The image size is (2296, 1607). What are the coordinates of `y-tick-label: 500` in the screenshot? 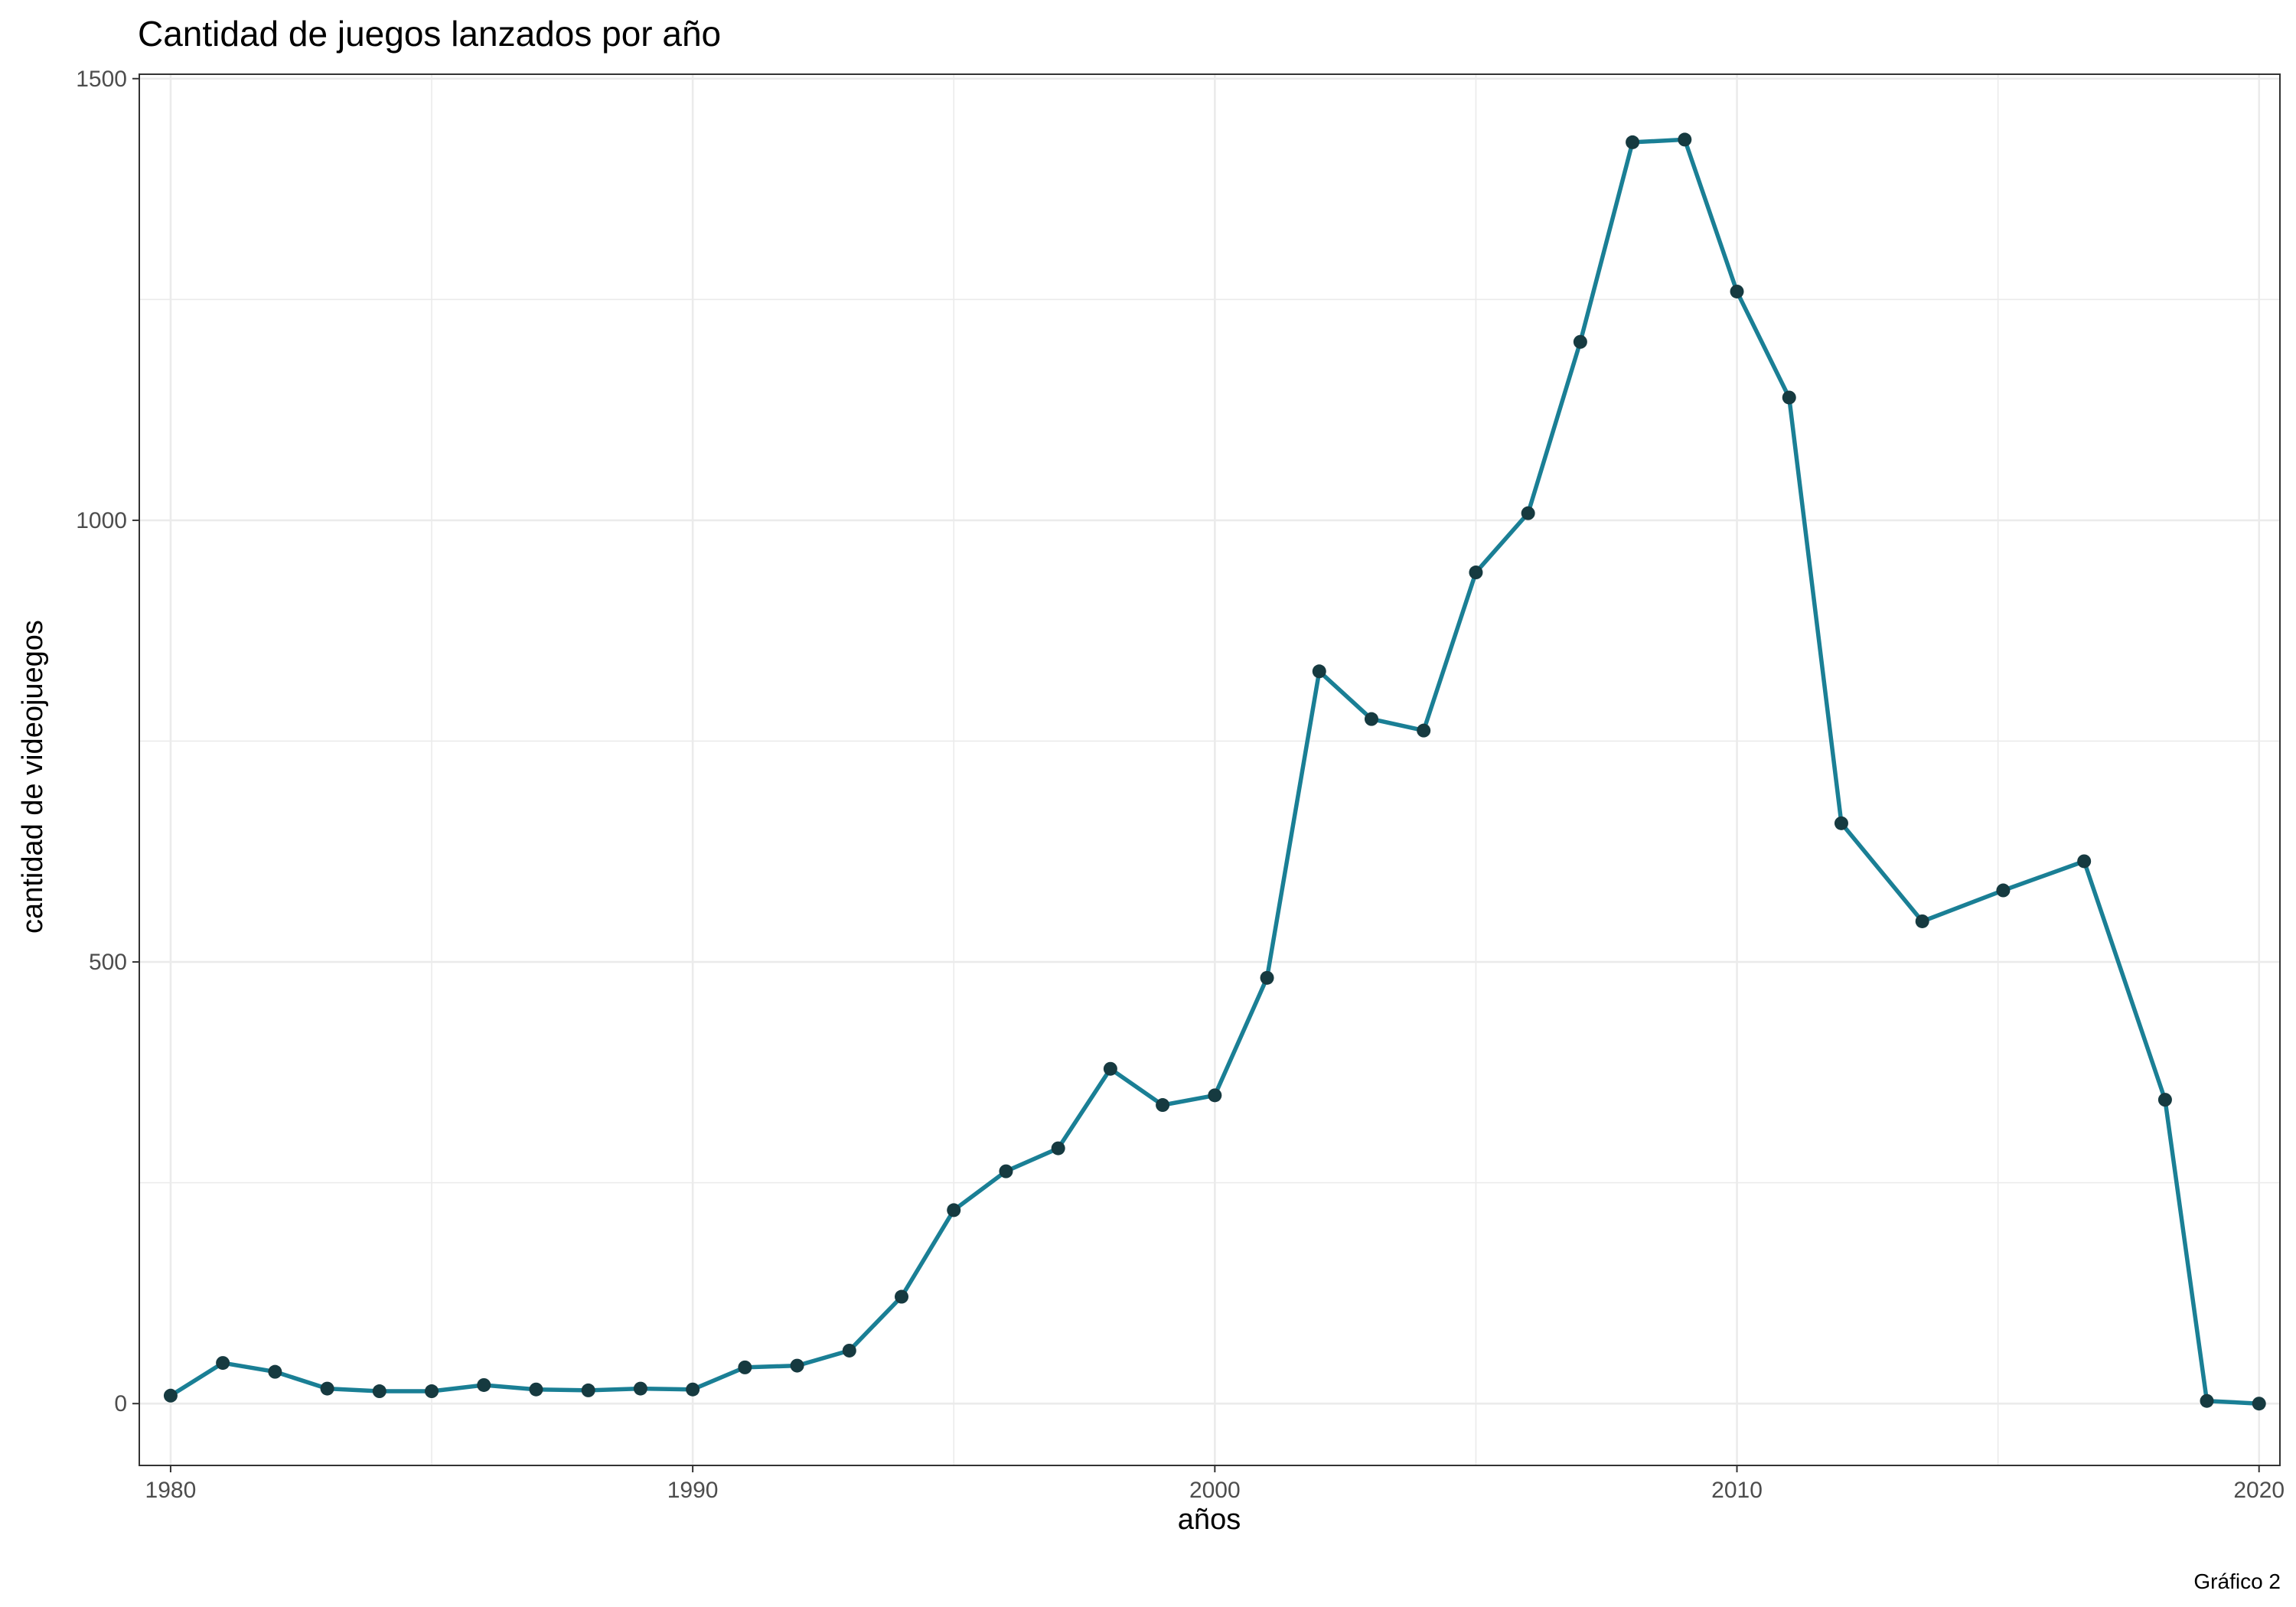 It's located at (108, 962).